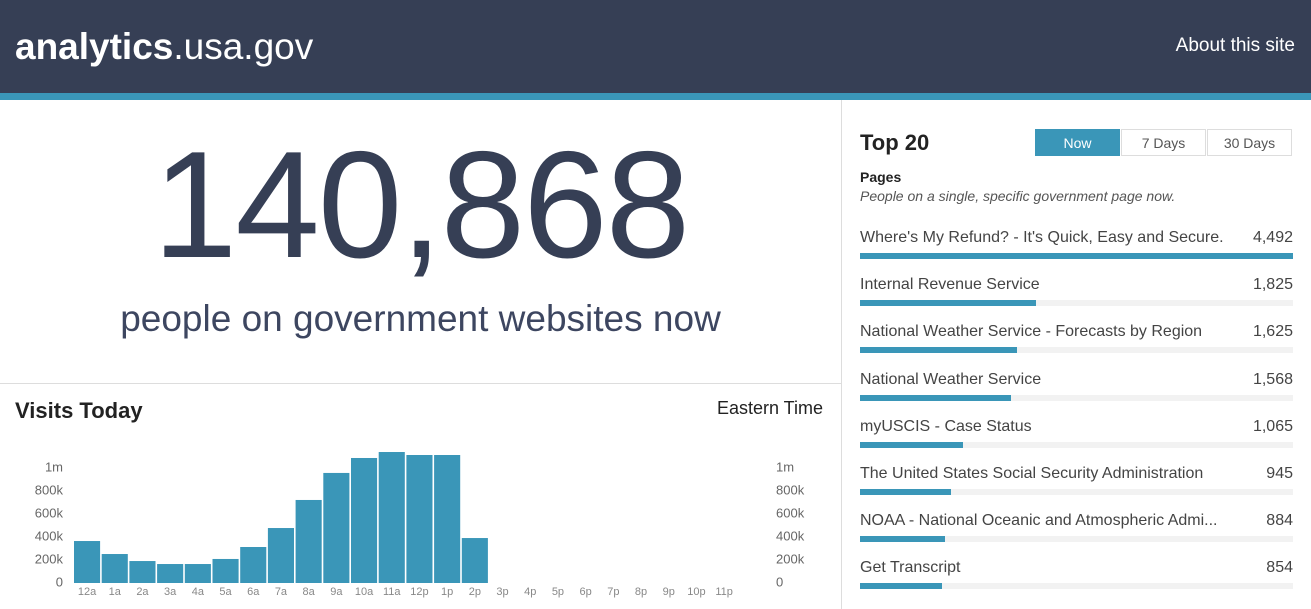  What do you see at coordinates (724, 592) in the screenshot?
I see `x-tick-label: 11p` at bounding box center [724, 592].